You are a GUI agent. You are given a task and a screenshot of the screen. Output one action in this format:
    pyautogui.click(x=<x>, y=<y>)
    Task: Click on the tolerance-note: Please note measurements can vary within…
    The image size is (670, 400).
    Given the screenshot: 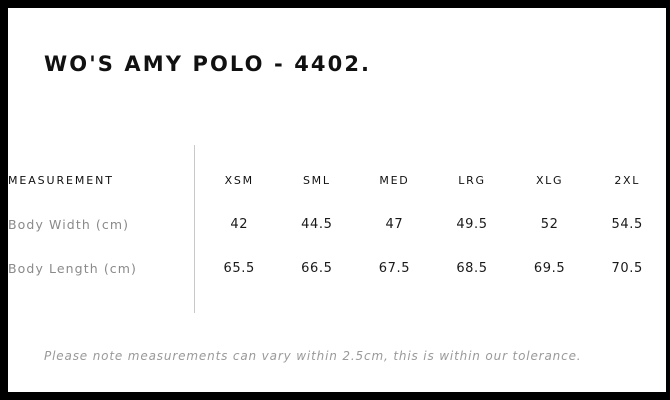 What is the action you would take?
    pyautogui.click(x=313, y=356)
    